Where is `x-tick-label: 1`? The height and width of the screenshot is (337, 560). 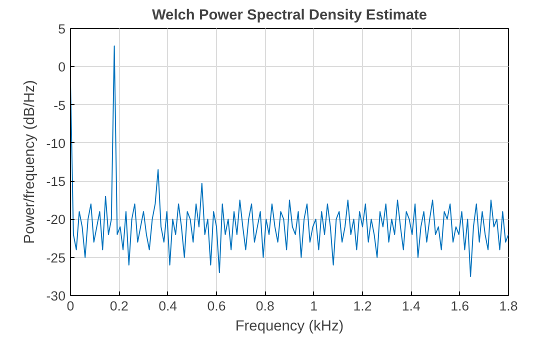 x-tick-label: 1 is located at coordinates (314, 306).